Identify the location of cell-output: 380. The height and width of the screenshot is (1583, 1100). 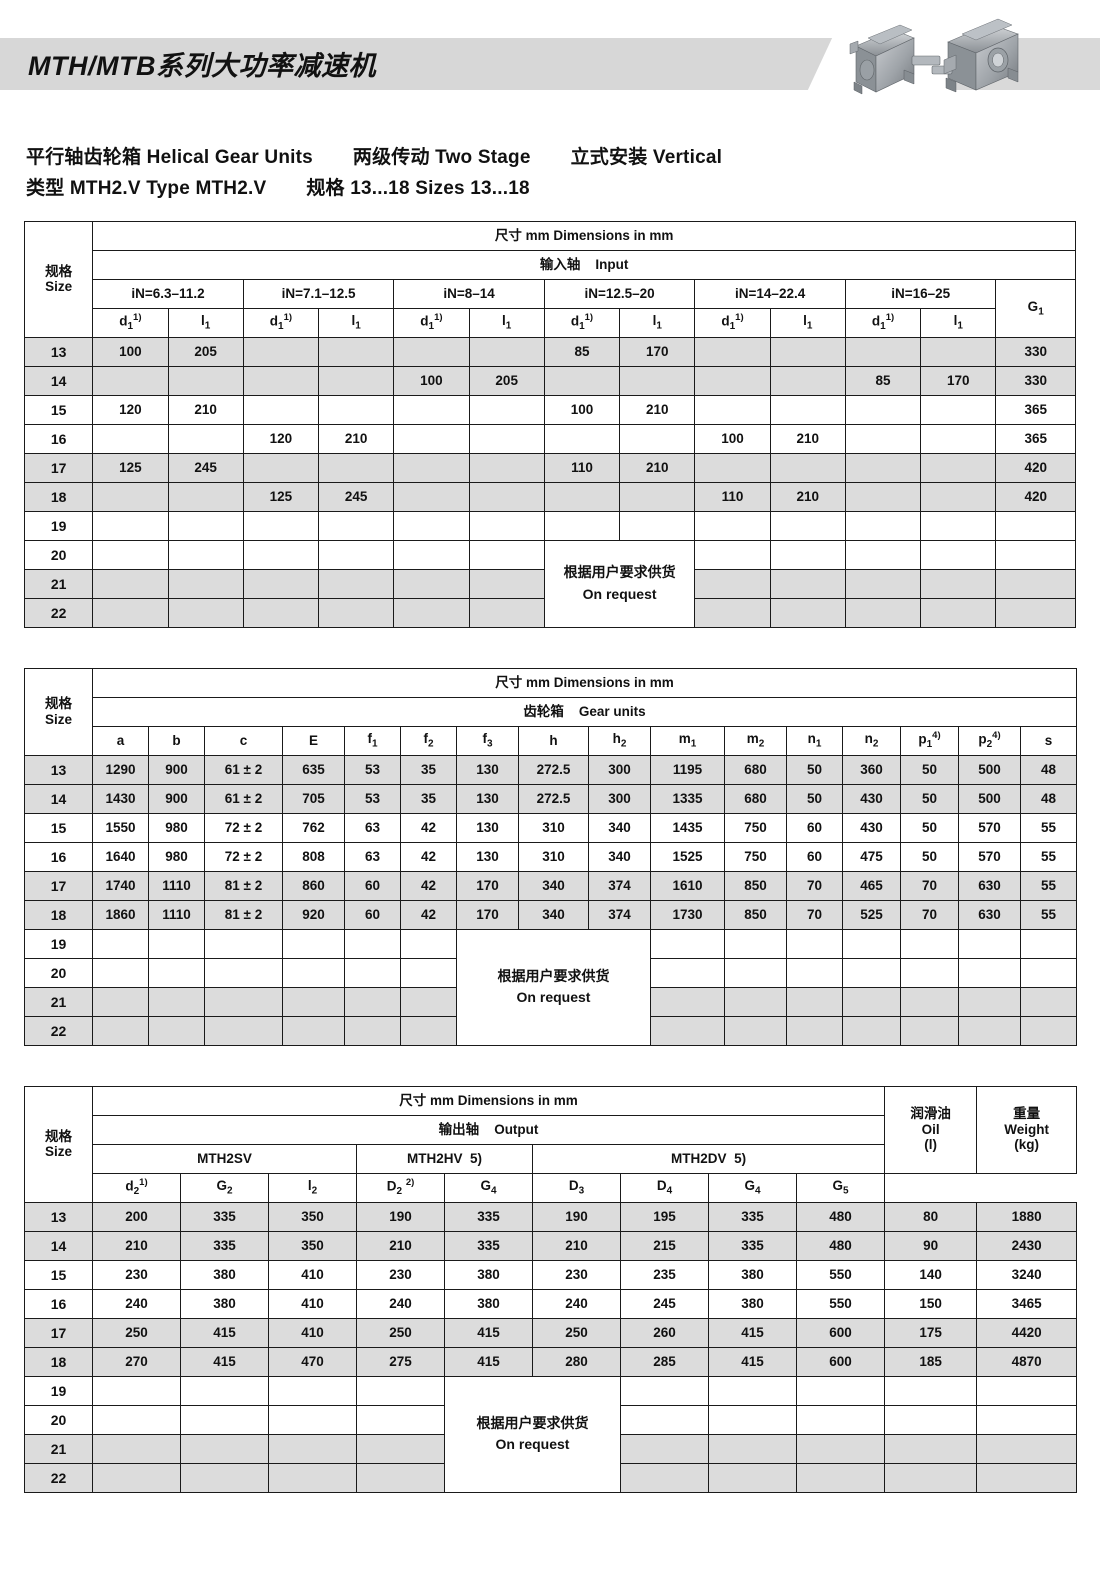
(752, 1274).